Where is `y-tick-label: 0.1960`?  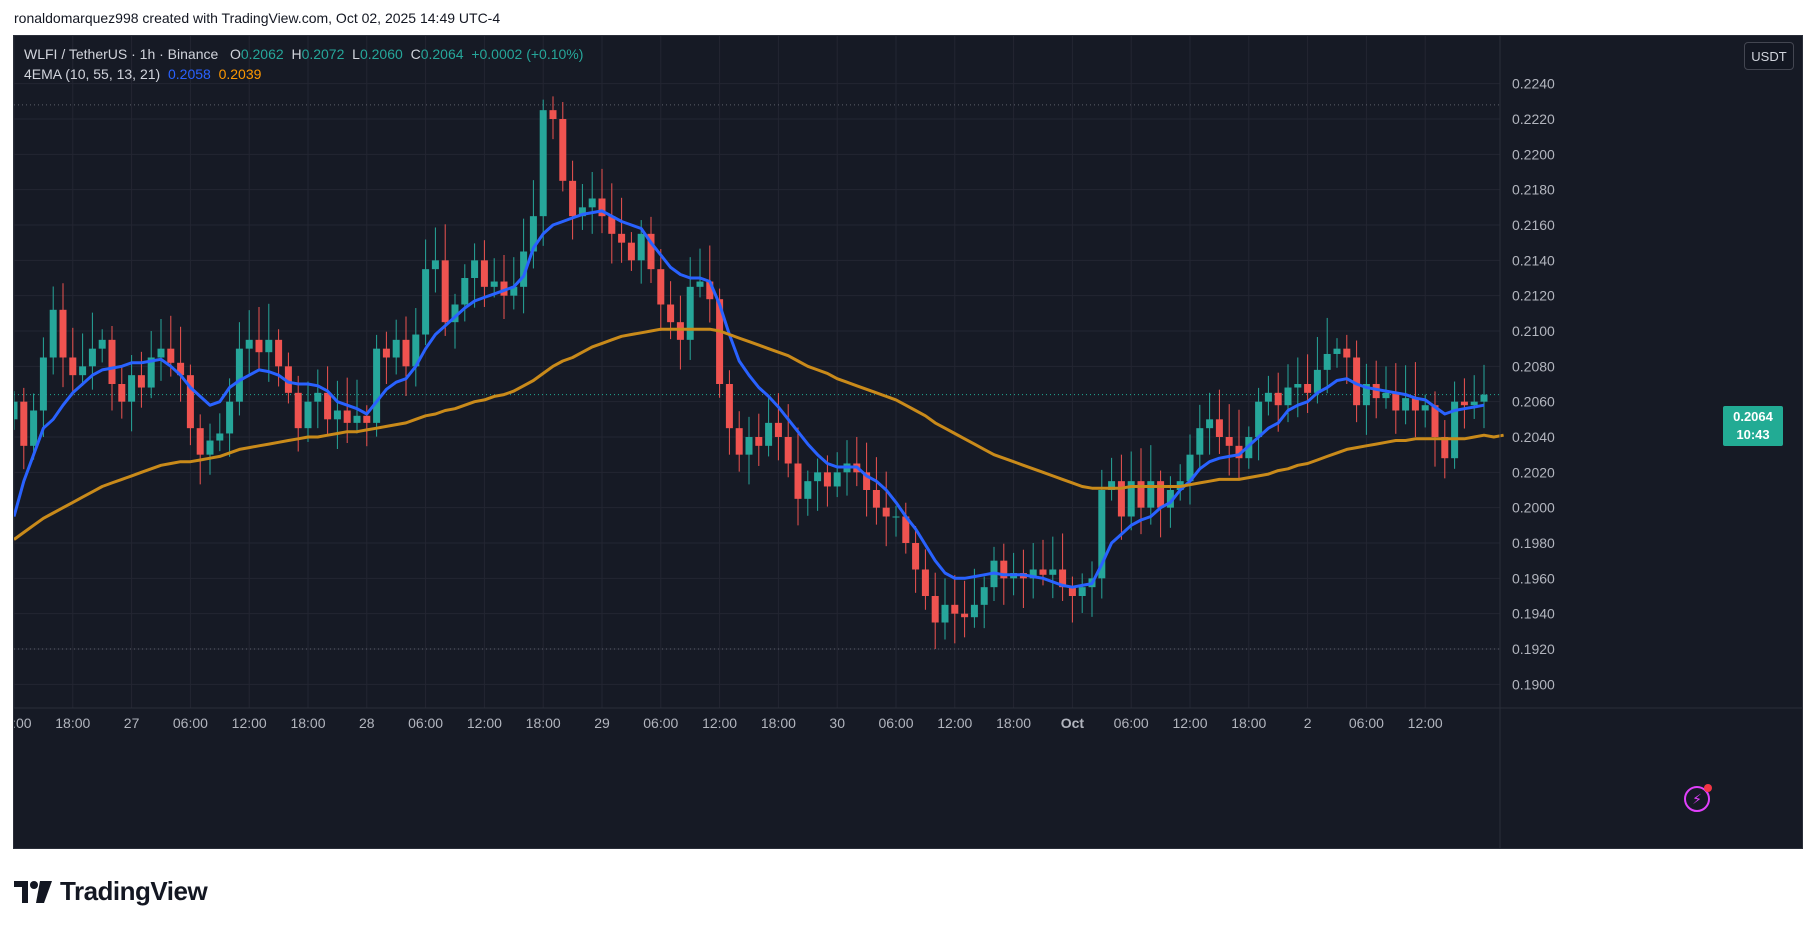 y-tick-label: 0.1960 is located at coordinates (1533, 578).